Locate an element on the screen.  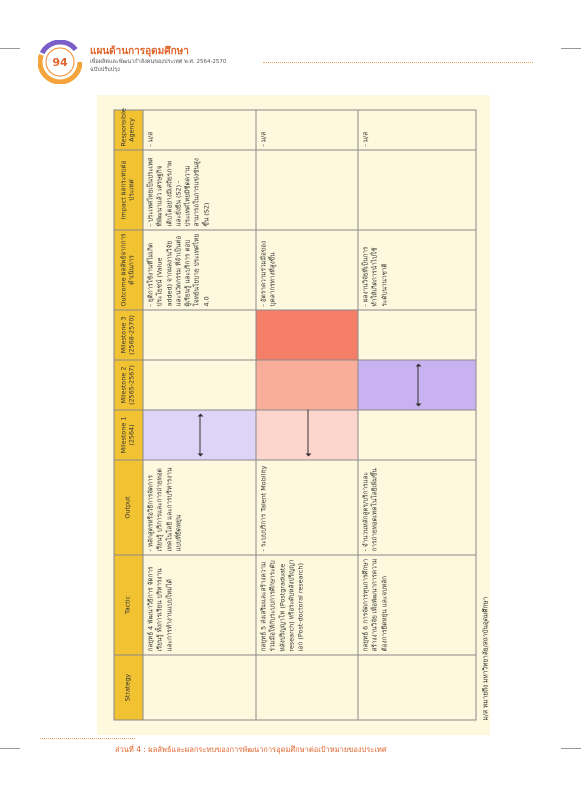
column-header: Strategy is located at coordinates (128, 687).